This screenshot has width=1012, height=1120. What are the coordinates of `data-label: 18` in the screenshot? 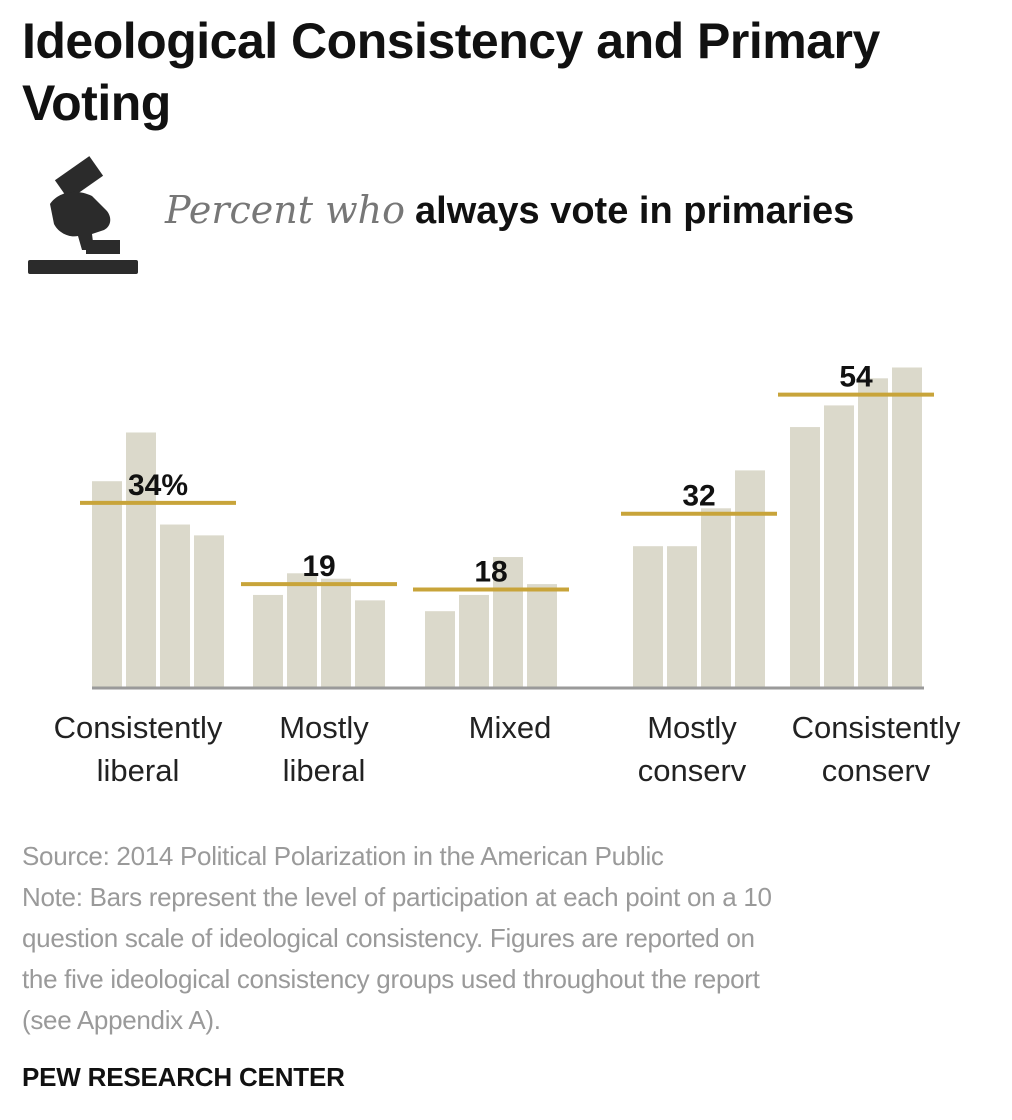 It's located at (490, 572).